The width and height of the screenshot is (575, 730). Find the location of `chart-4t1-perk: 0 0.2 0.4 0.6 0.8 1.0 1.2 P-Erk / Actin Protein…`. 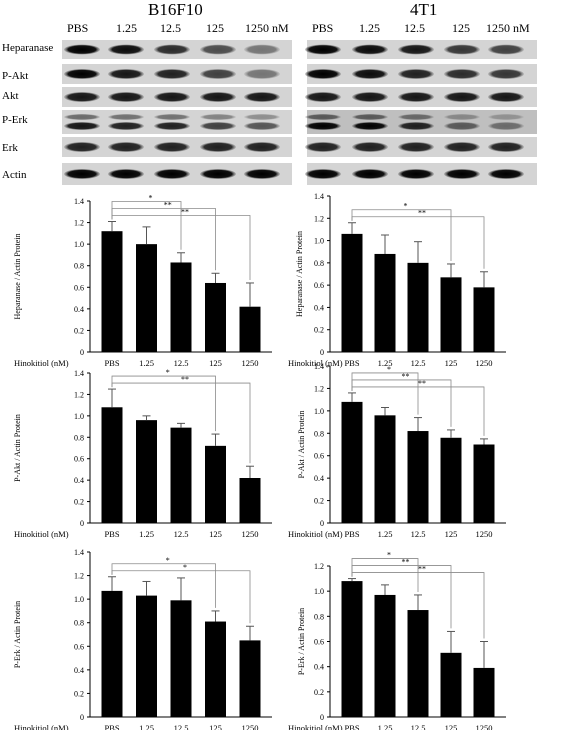

chart-4t1-perk: 0 0.2 0.4 0.6 0.8 1.0 1.2 P-Erk / Actin Protein… is located at coordinates (397, 640).